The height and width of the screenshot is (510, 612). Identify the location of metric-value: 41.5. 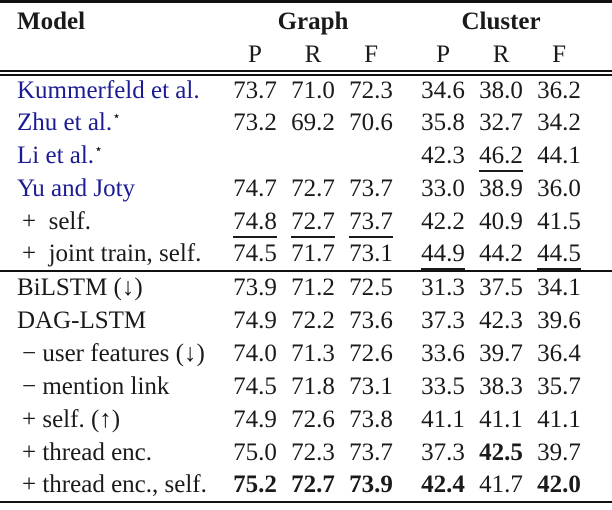
(559, 221).